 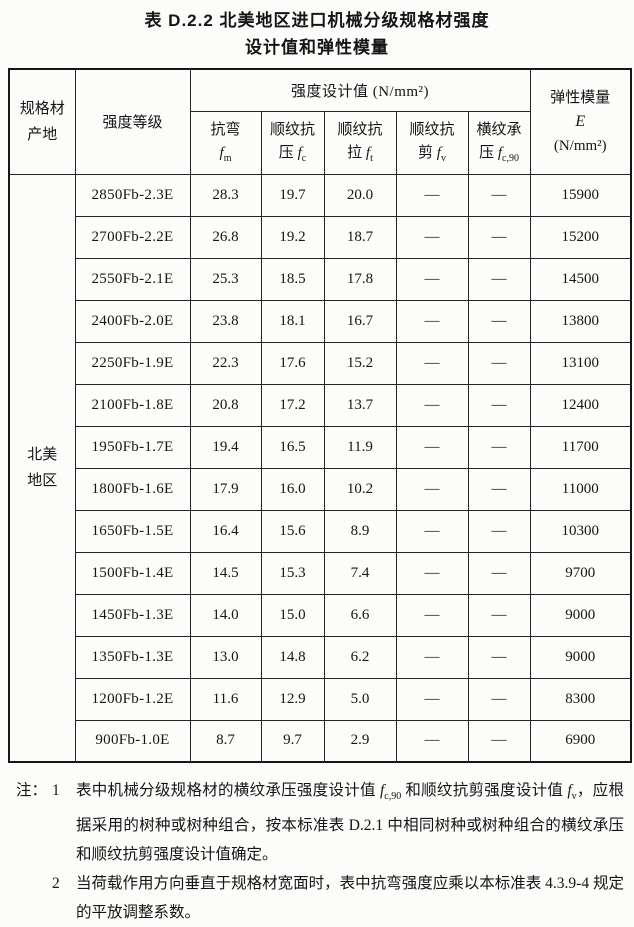 I want to click on grade-cell: 900Fb-1.0E, so click(x=132, y=741).